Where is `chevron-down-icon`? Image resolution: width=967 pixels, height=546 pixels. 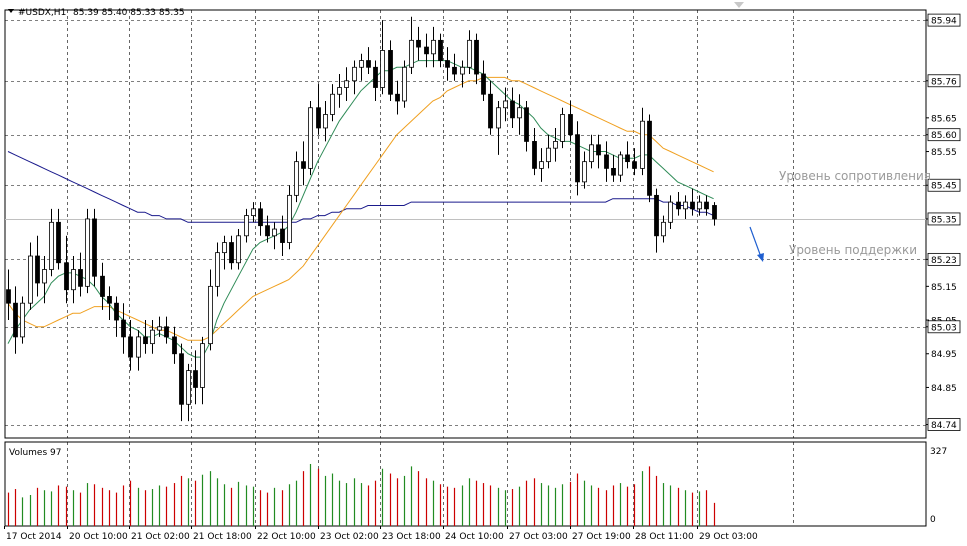
chevron-down-icon is located at coordinates (11, 11).